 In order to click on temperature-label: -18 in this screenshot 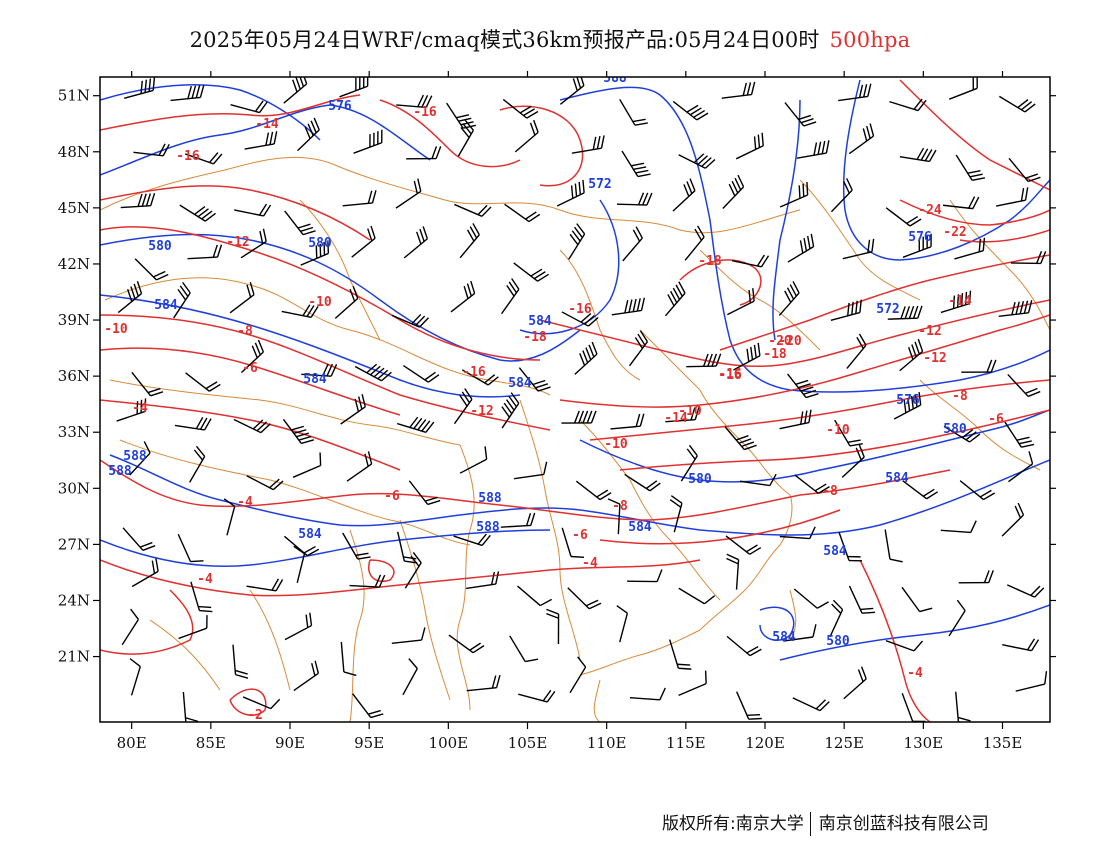, I will do `click(710, 261)`.